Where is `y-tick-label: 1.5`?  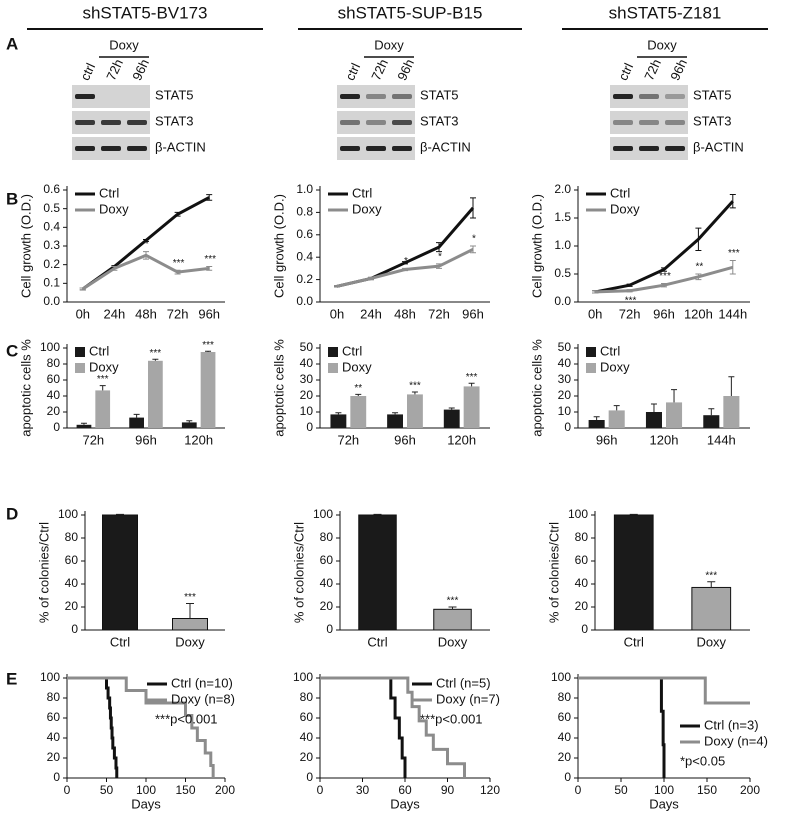 y-tick-label: 1.5 is located at coordinates (562, 217).